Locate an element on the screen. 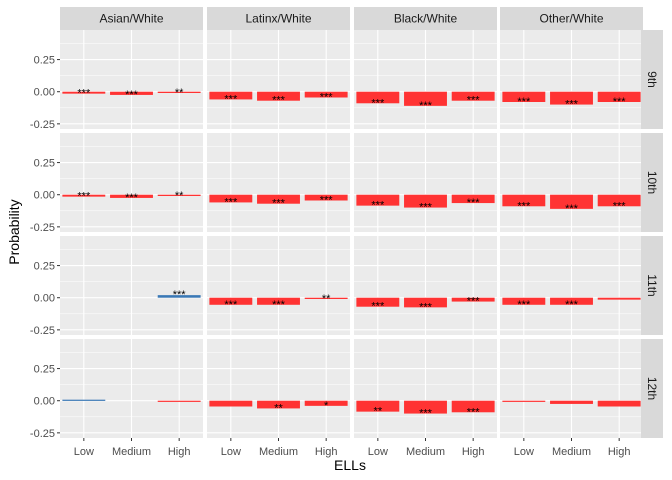 The image size is (672, 480). panel-11th-other-white: *** *** is located at coordinates (571, 285).